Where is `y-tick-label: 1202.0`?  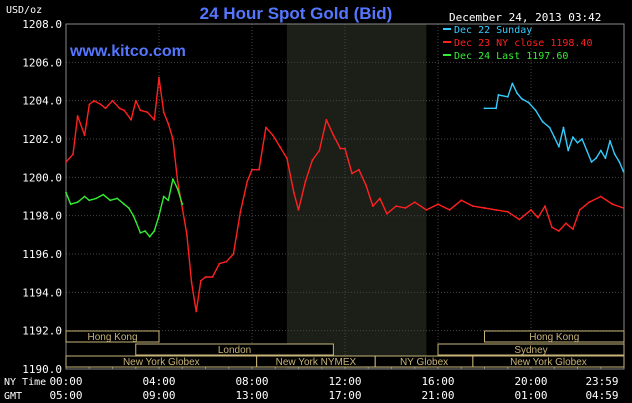 y-tick-label: 1202.0 is located at coordinates (42, 139).